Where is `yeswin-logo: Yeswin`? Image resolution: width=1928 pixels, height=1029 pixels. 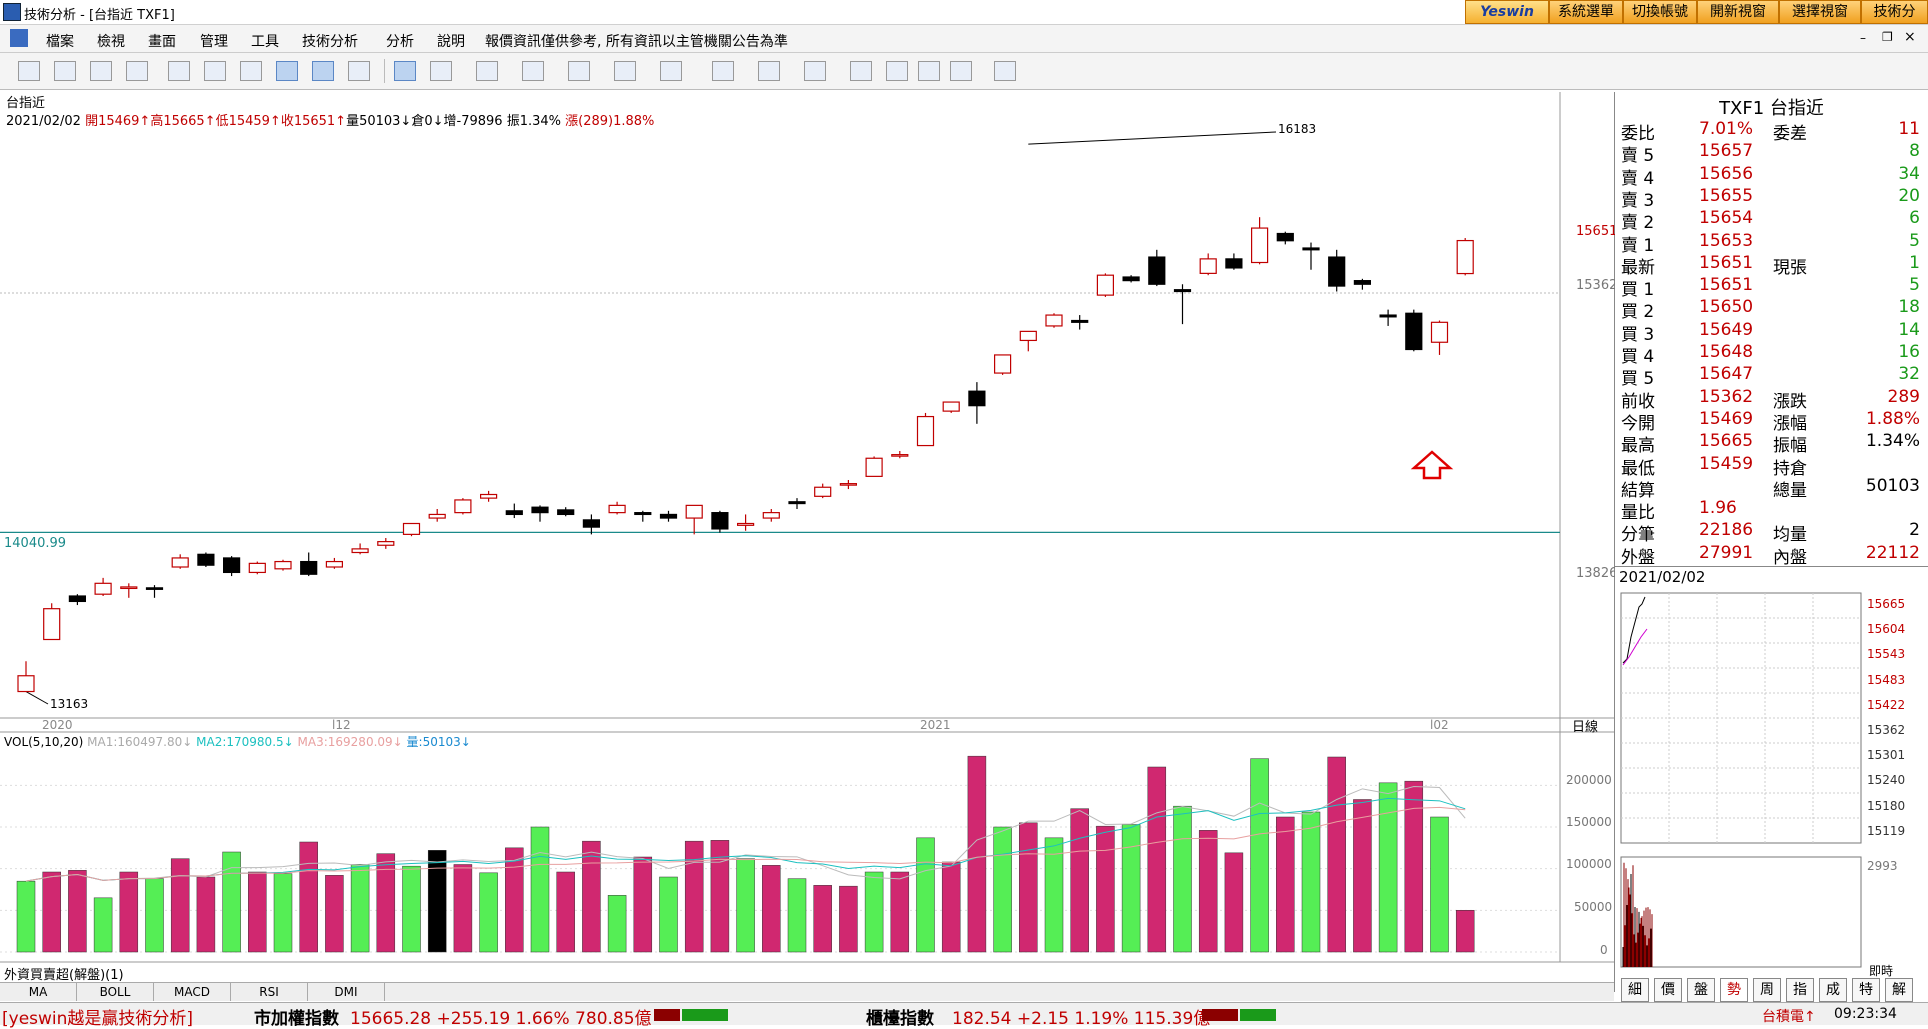
yeswin-logo: Yeswin is located at coordinates (1507, 12).